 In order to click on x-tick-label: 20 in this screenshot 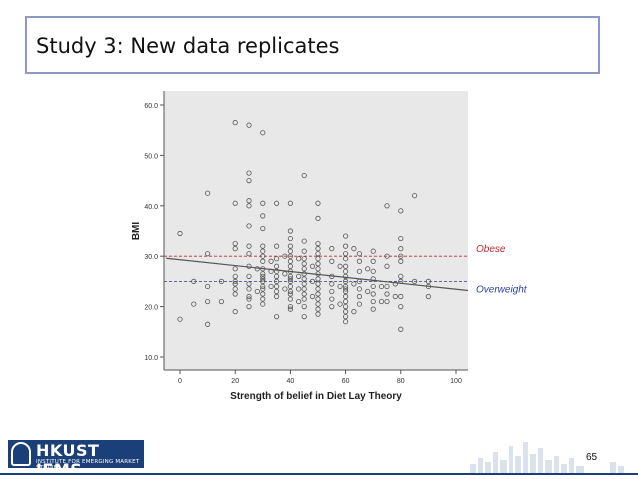, I will do `click(235, 381)`.